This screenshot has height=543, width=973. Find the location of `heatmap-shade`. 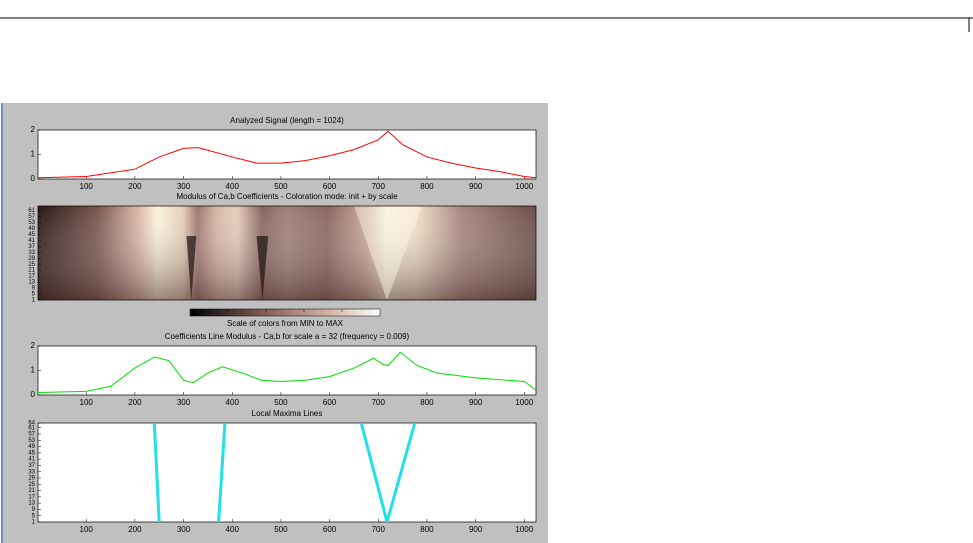

heatmap-shade is located at coordinates (287, 253).